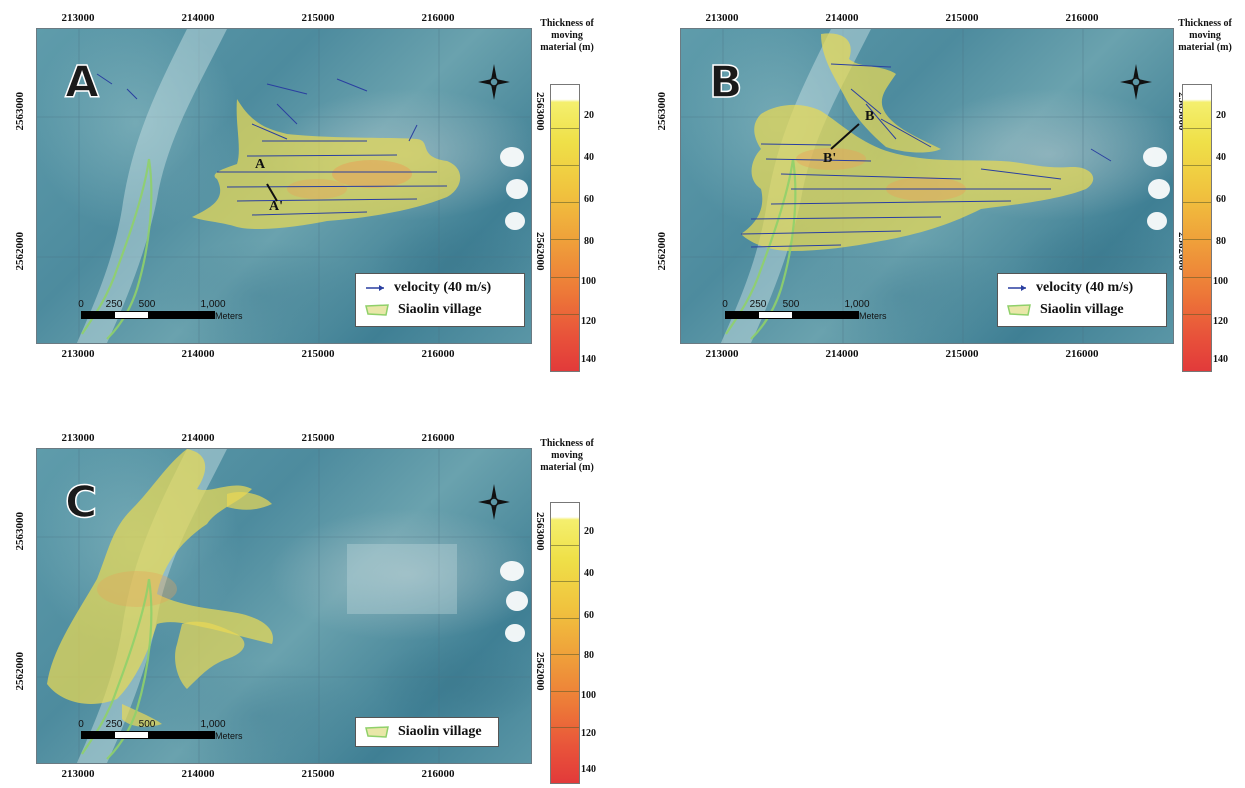 The height and width of the screenshot is (788, 1245). Describe the element at coordinates (260, 164) in the screenshot. I see `section-start-label: A` at that location.